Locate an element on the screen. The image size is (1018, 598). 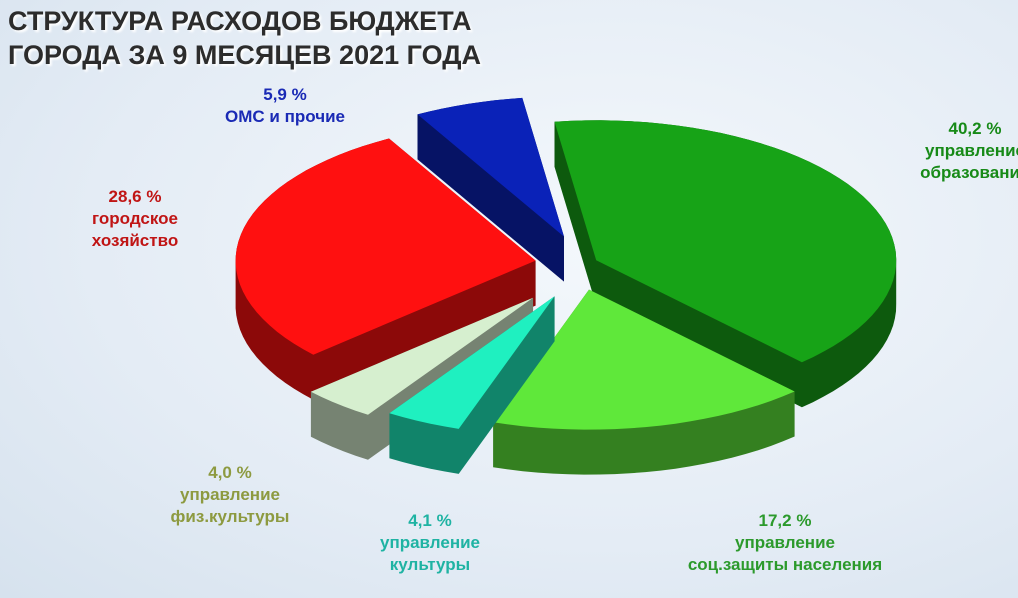
category-label: управление соц.защиты населения is located at coordinates (785, 553).